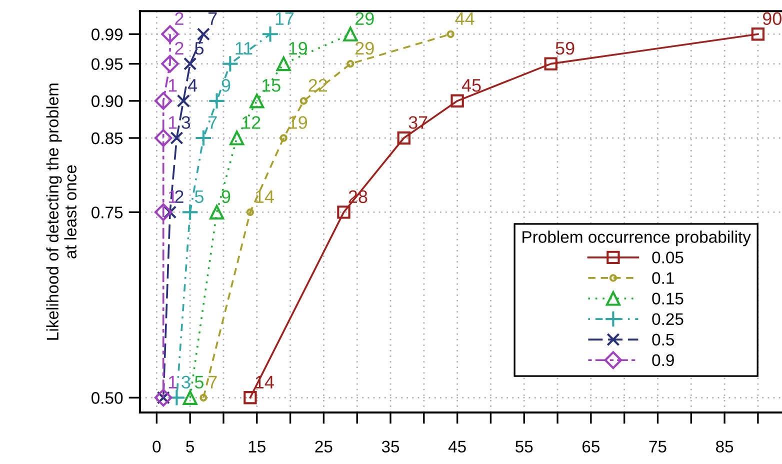 The image size is (782, 464). I want to click on legend-title: Problem occurrence probability, so click(636, 238).